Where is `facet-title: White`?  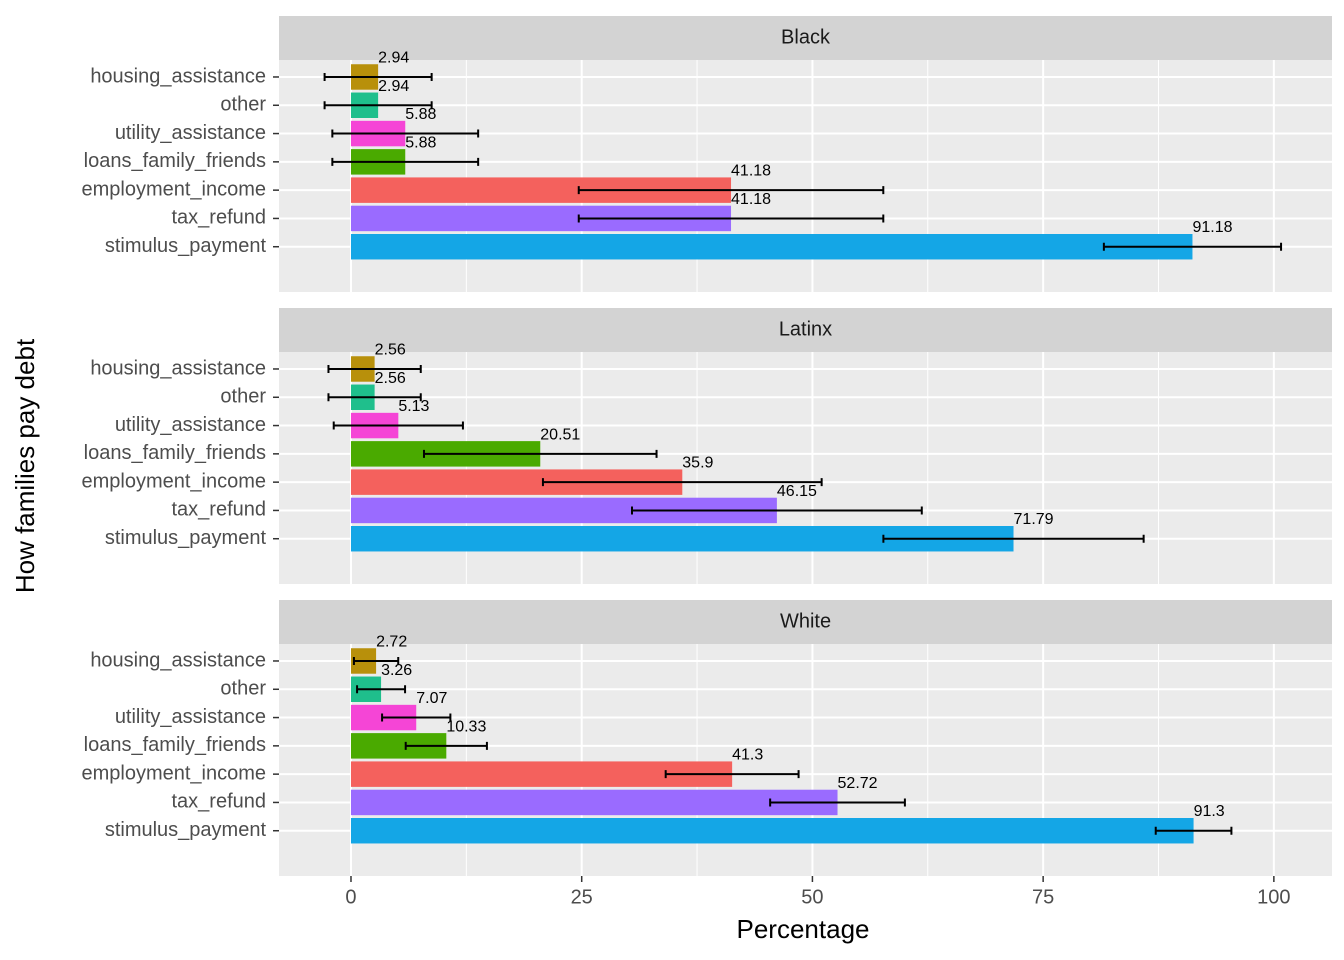 facet-title: White is located at coordinates (805, 621).